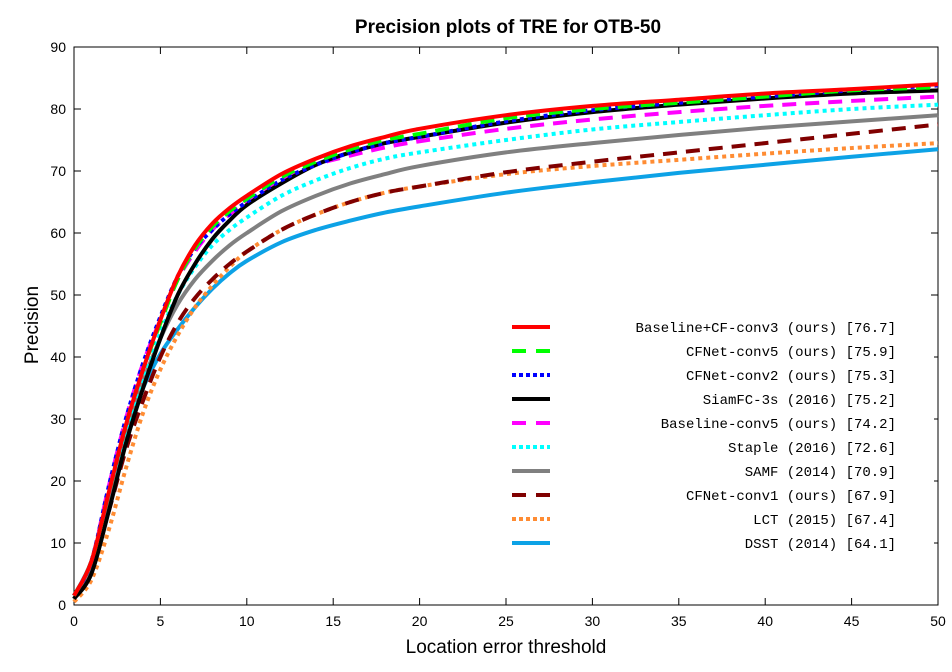 The width and height of the screenshot is (952, 672). I want to click on legend-label-3: SiamFC-3s (2016) [75.2], so click(799, 401).